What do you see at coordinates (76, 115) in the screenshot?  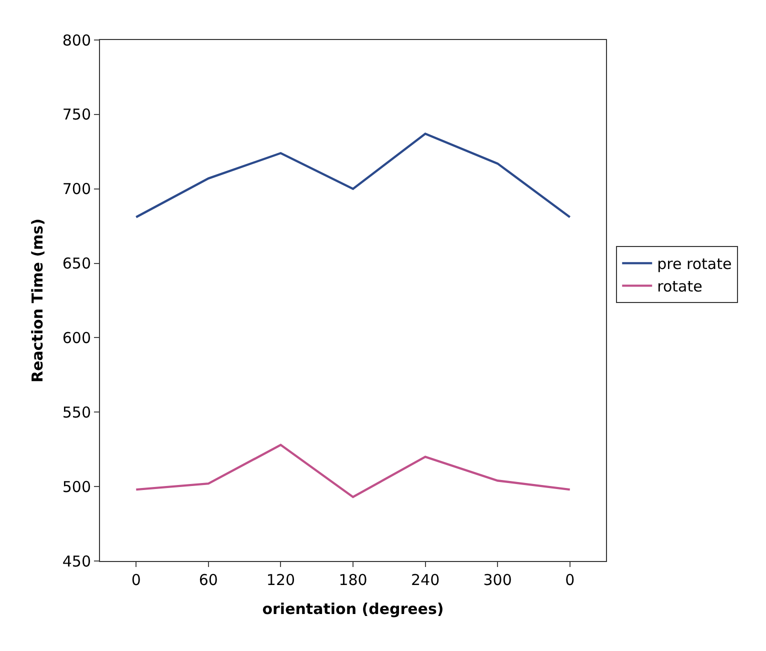 I see `y-tick-label: 750` at bounding box center [76, 115].